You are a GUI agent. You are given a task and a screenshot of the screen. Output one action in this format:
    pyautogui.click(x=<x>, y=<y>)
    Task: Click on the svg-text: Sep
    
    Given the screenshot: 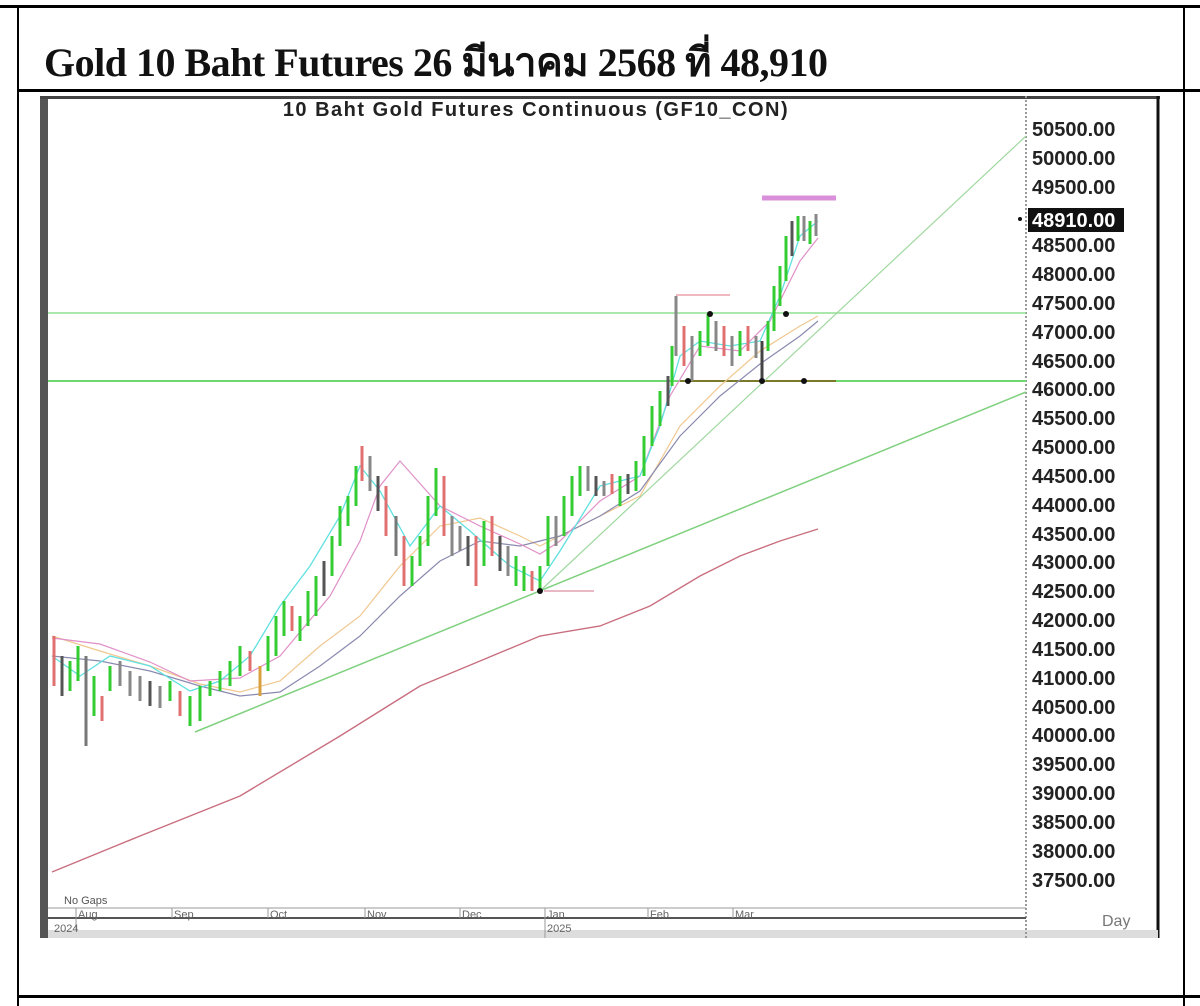 What is the action you would take?
    pyautogui.click(x=184, y=915)
    